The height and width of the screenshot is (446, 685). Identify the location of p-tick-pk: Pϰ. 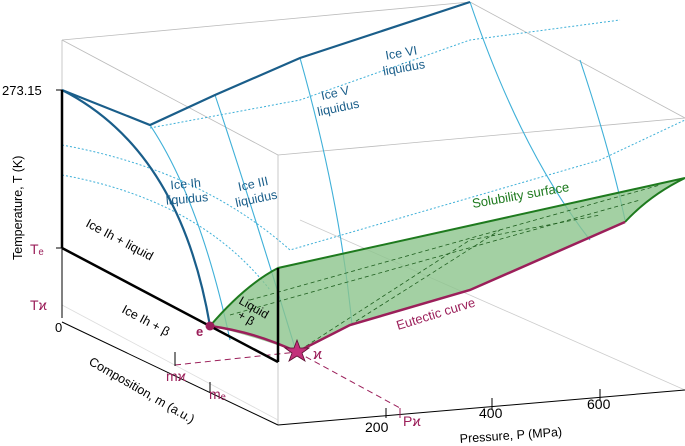
(412, 421).